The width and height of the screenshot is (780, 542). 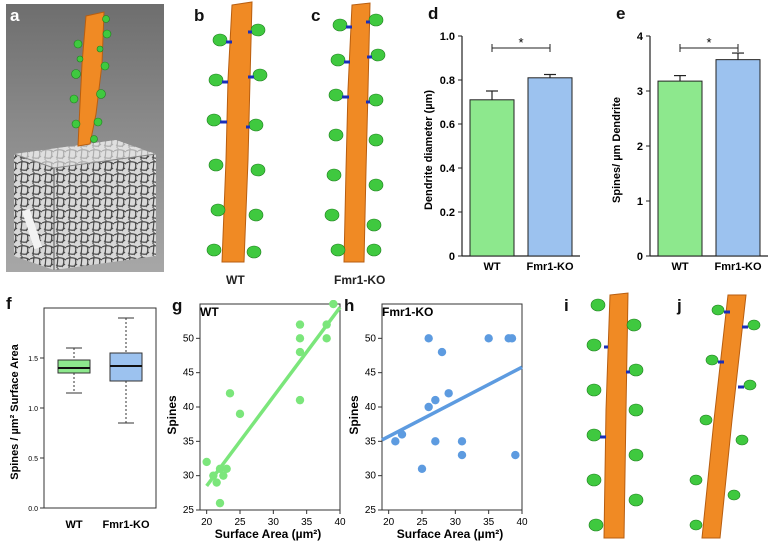 I want to click on dendrite-render-i, so click(x=615, y=415).